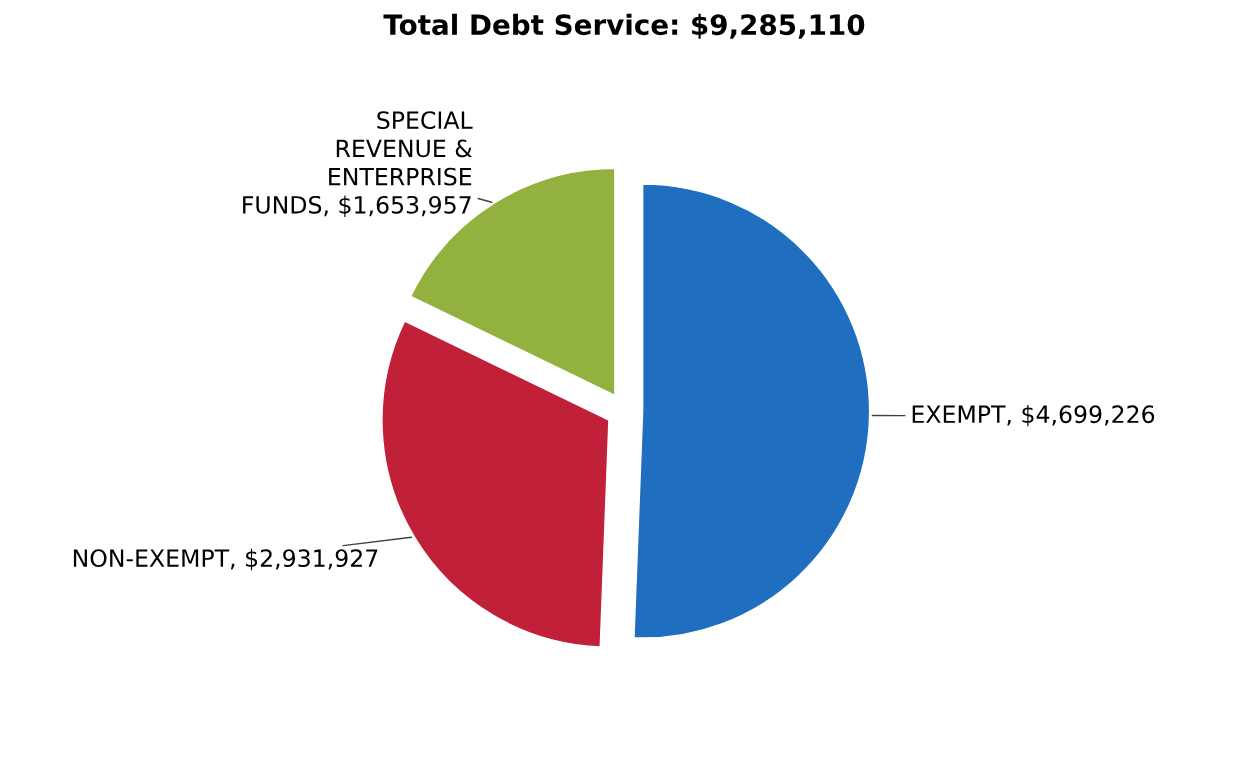 The height and width of the screenshot is (775, 1249). What do you see at coordinates (1033, 415) in the screenshot?
I see `slice-label: EXEMPT, $4,699,226` at bounding box center [1033, 415].